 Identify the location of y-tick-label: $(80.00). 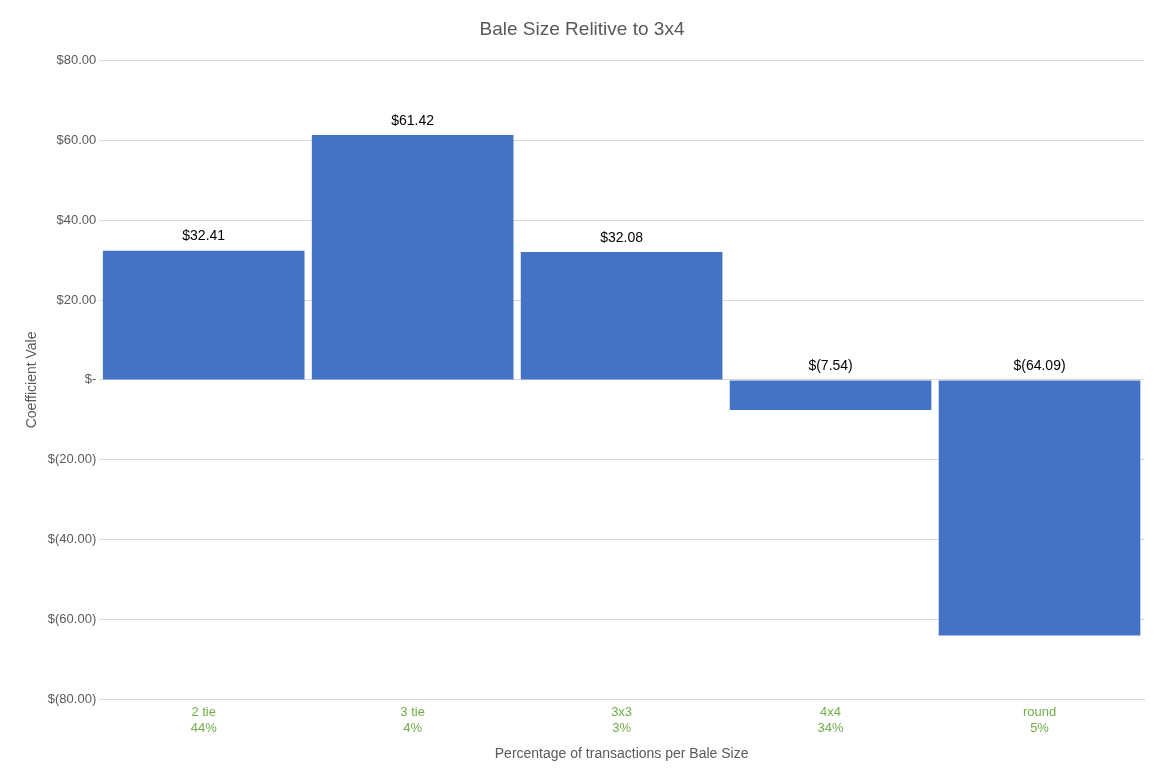
(72, 698).